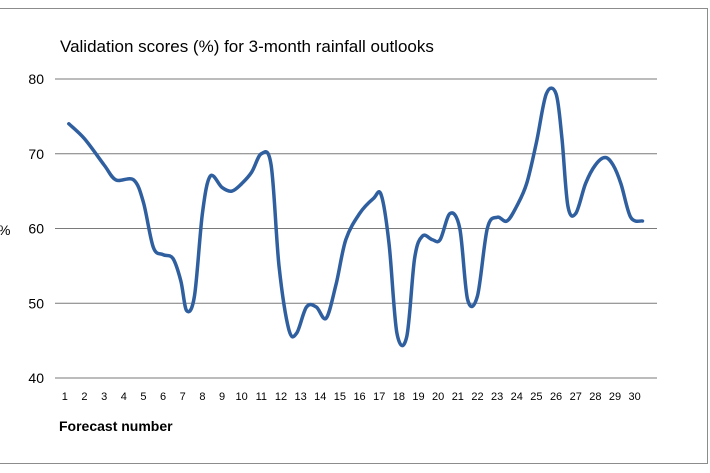 The width and height of the screenshot is (710, 473). What do you see at coordinates (104, 397) in the screenshot?
I see `x-tick-label: 3` at bounding box center [104, 397].